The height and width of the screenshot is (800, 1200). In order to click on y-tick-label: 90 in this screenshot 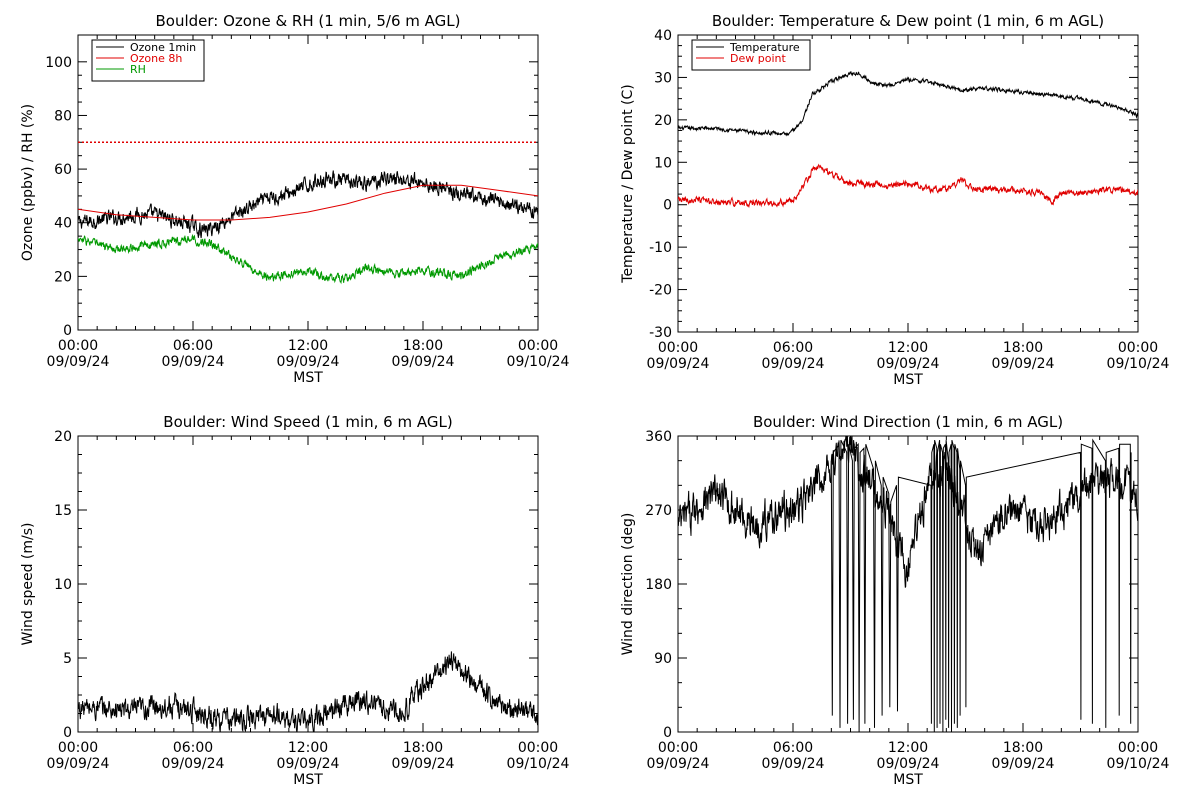, I will do `click(663, 659)`.